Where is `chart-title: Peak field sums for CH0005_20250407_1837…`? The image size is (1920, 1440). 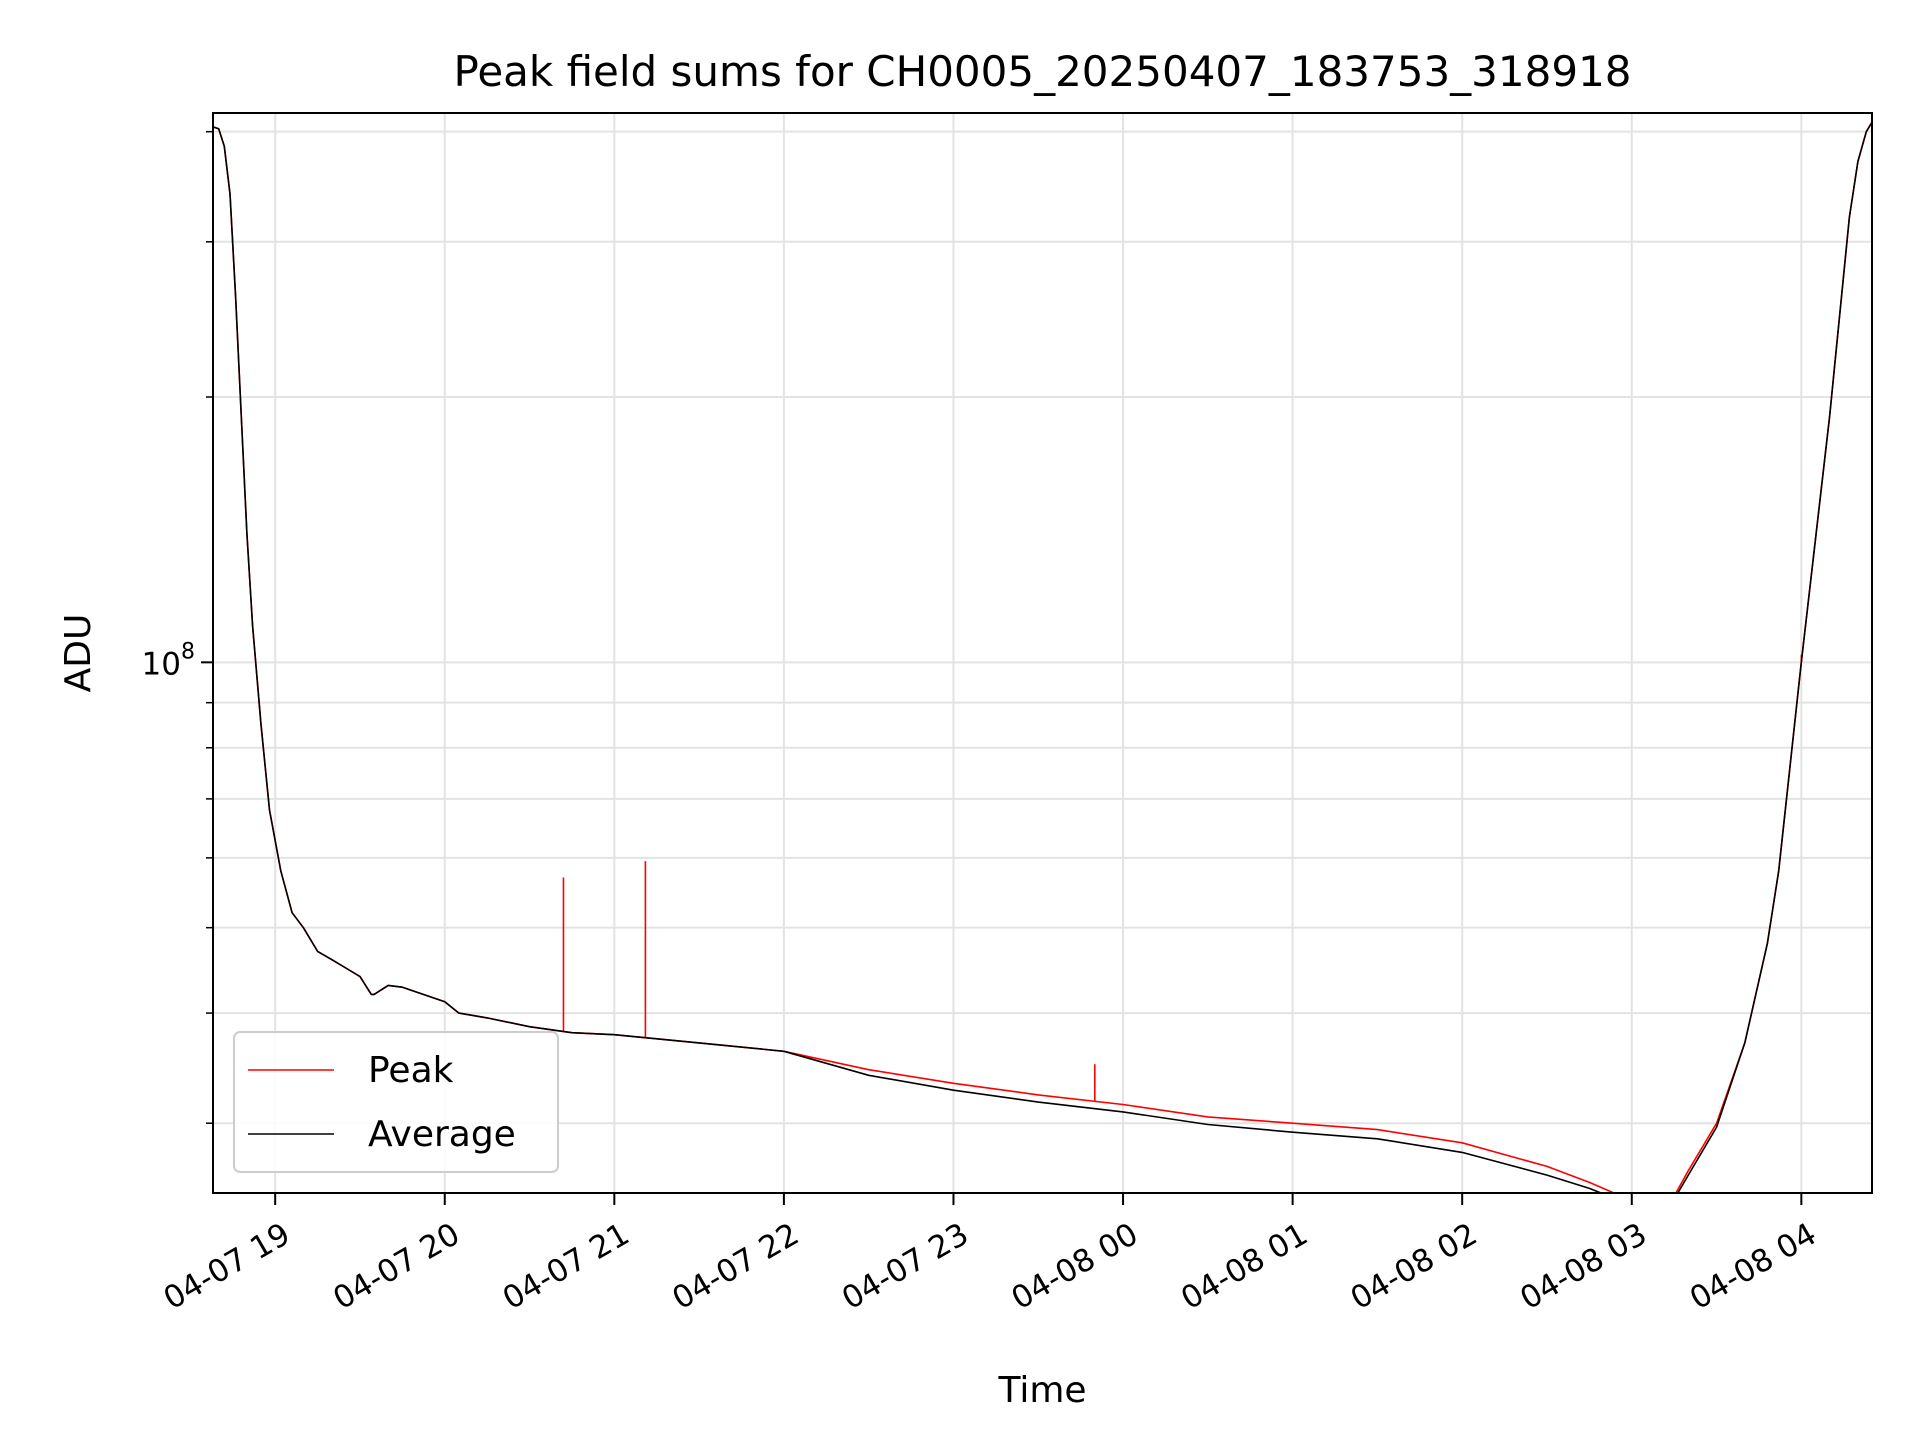
chart-title: Peak field sums for CH0005_20250407_1837… is located at coordinates (1042, 71).